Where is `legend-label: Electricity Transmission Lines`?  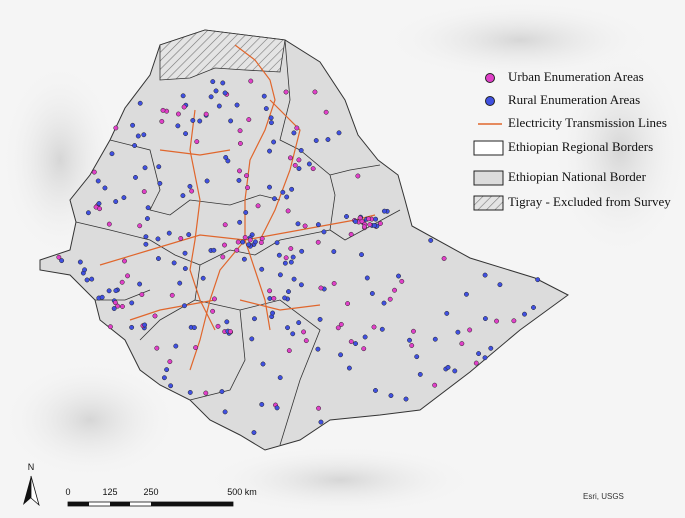 legend-label: Electricity Transmission Lines is located at coordinates (587, 122).